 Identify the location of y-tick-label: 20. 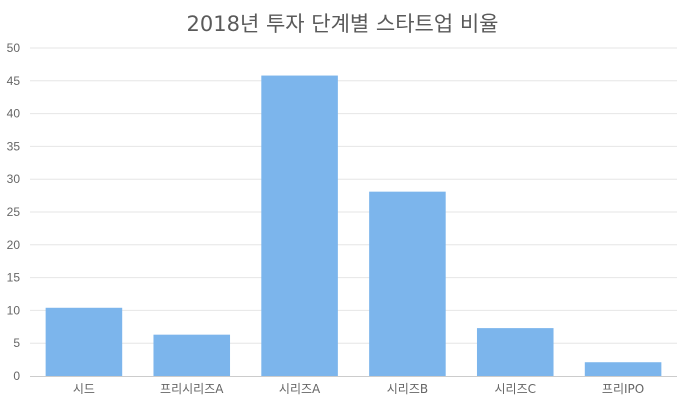
(14, 245).